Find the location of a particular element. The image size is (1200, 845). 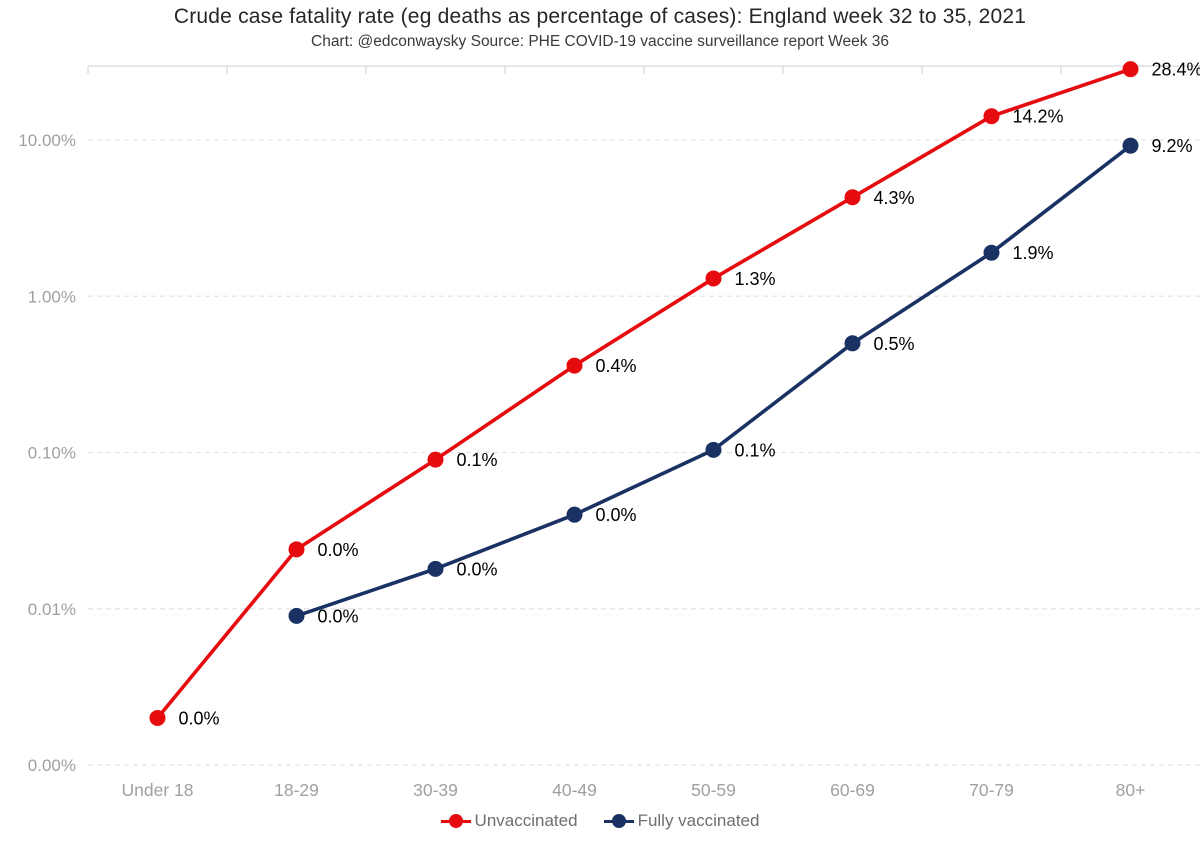

legend-marker-fully-vaccinated is located at coordinates (618, 821).